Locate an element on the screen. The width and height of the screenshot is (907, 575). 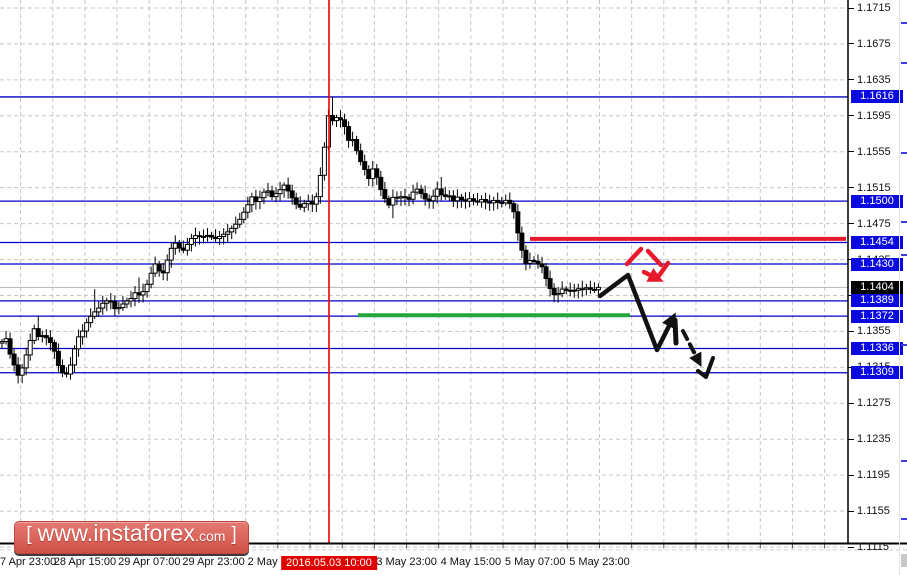
level-price-badge: 1.1454 is located at coordinates (877, 242).